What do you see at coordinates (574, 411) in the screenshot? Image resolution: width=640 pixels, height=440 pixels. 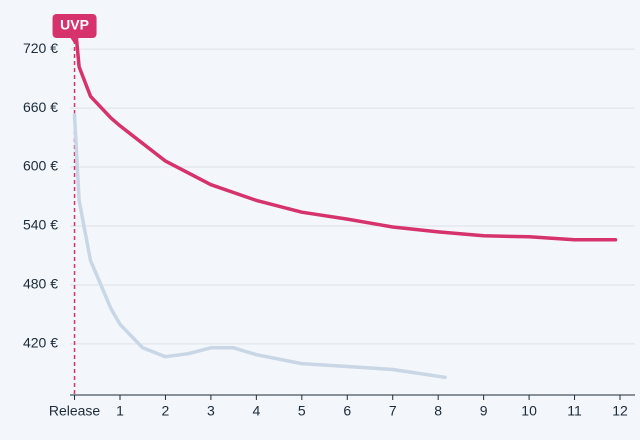 I see `x-tick-label: 11` at bounding box center [574, 411].